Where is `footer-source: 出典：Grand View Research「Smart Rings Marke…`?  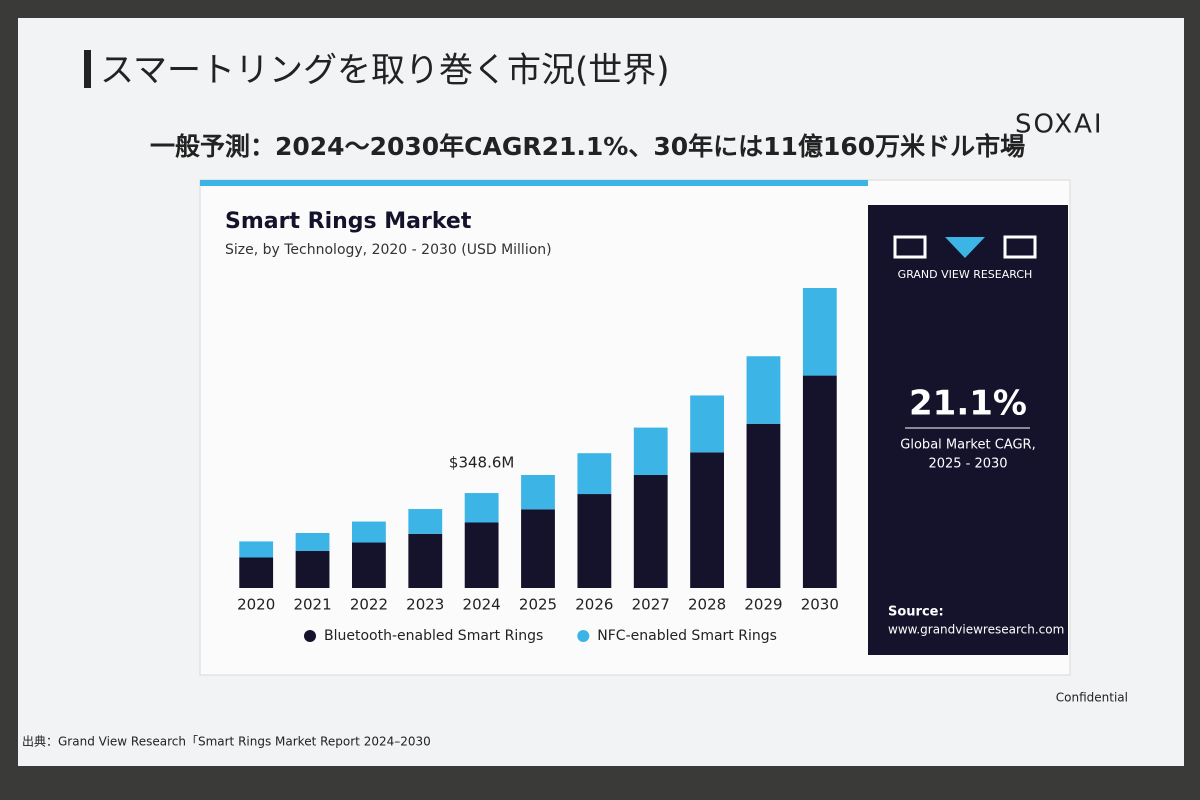 footer-source: 出典：Grand View Research「Smart Rings Marke… is located at coordinates (226, 742).